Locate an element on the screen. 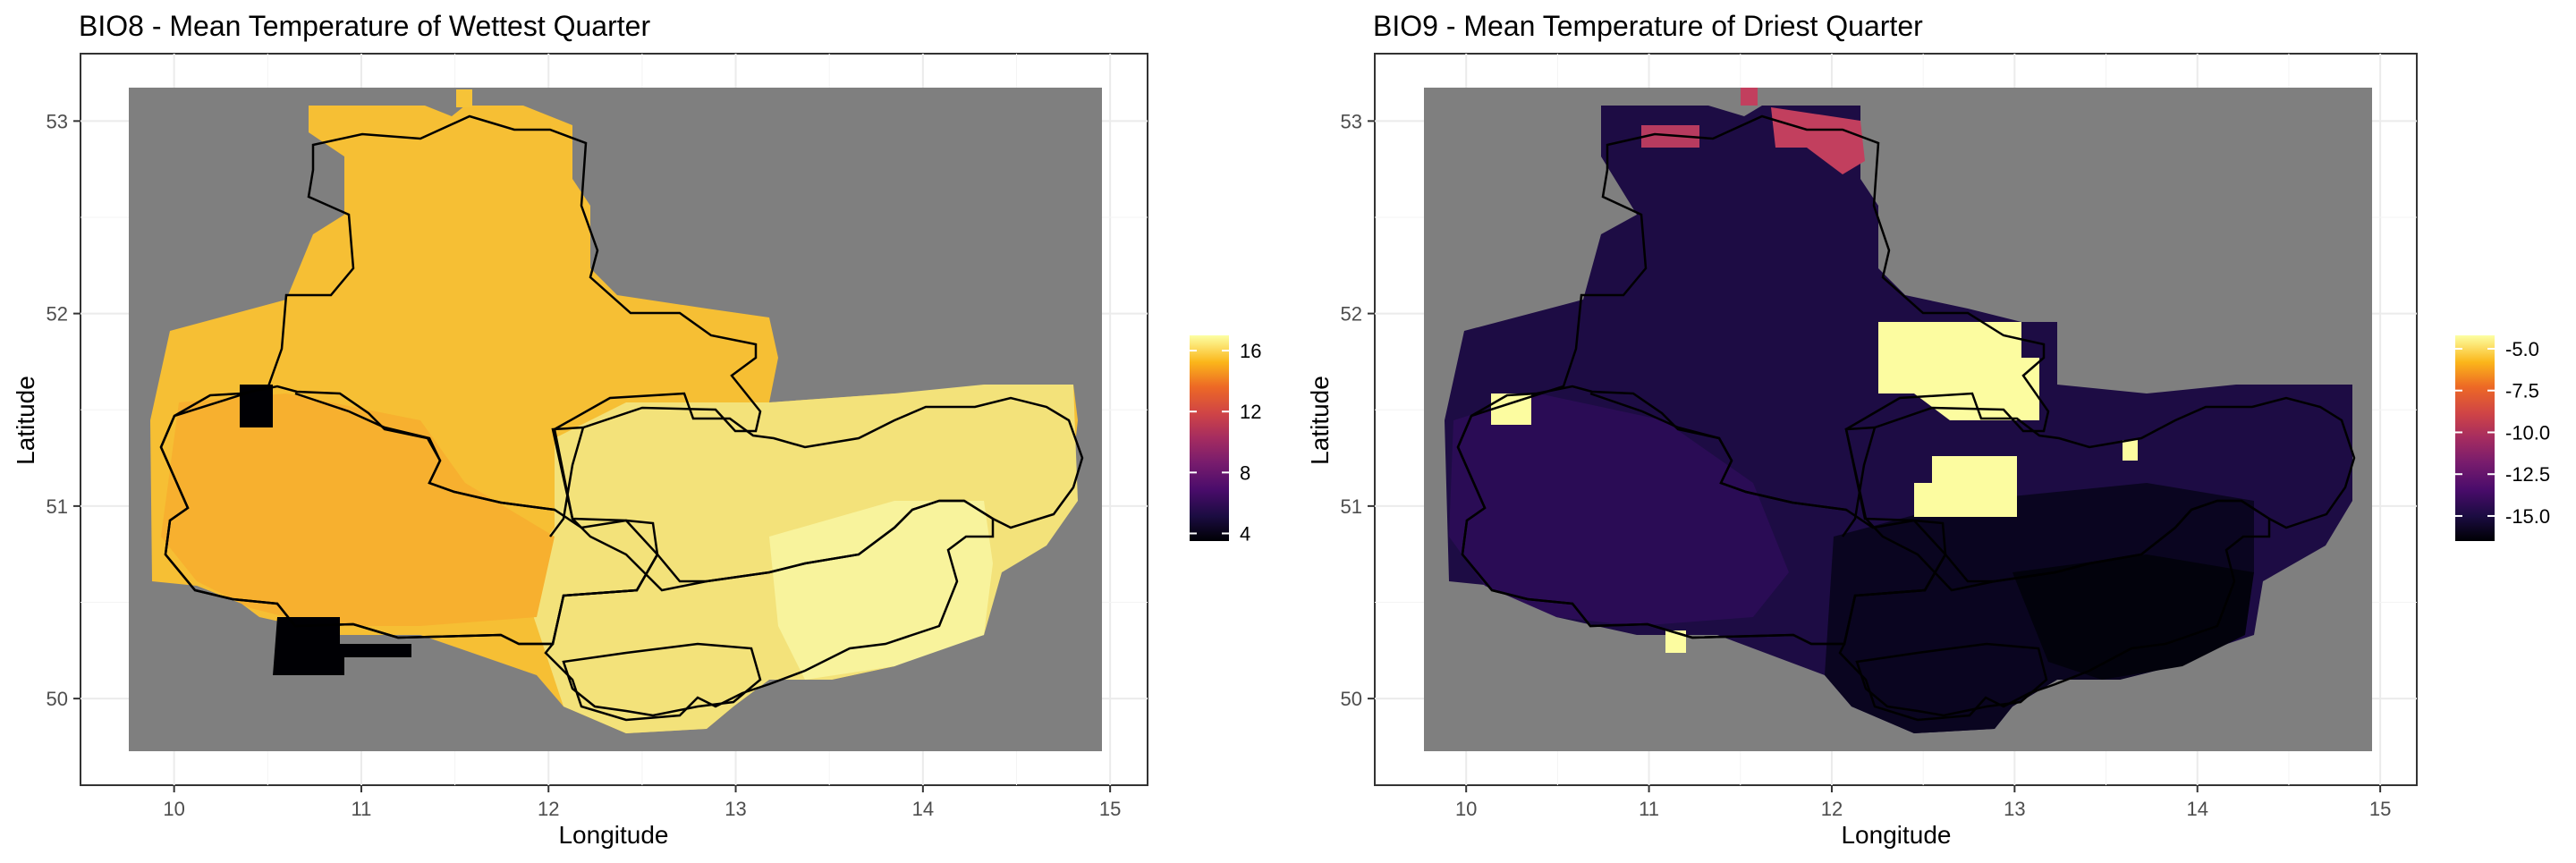 The image size is (2576, 863). colorbar-tick-label: -15.0 is located at coordinates (2527, 516).